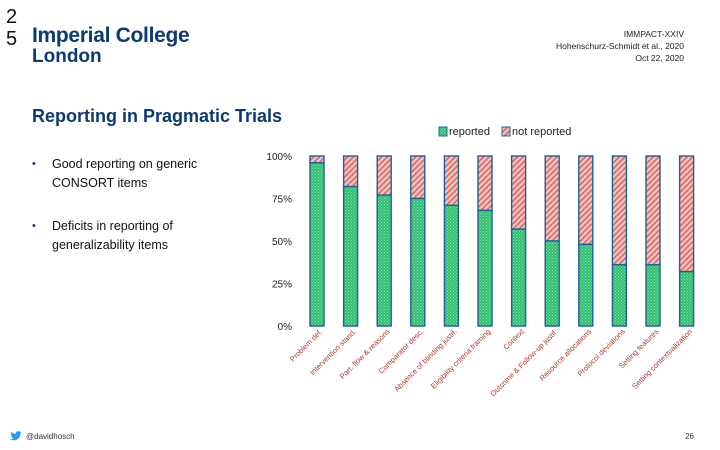 The image size is (720, 450). I want to click on imperial-college-logo: Imperial College London, so click(111, 45).